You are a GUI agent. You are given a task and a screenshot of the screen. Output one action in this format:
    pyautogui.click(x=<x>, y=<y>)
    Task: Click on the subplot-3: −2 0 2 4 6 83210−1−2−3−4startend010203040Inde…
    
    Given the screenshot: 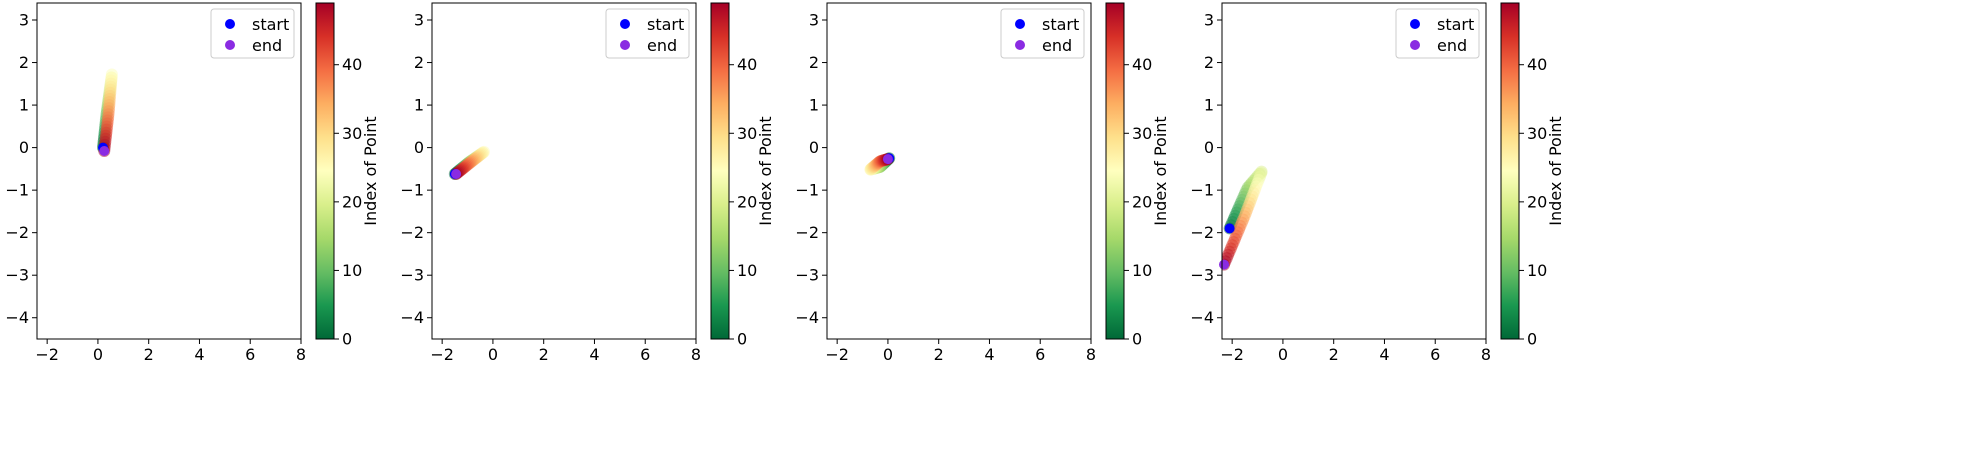 What is the action you would take?
    pyautogui.click(x=982, y=183)
    